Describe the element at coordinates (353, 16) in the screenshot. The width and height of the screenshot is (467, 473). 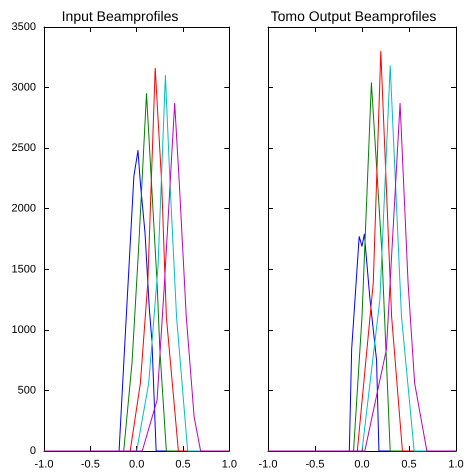
I see `chart-title: Tomo Output Beamprofiles` at that location.